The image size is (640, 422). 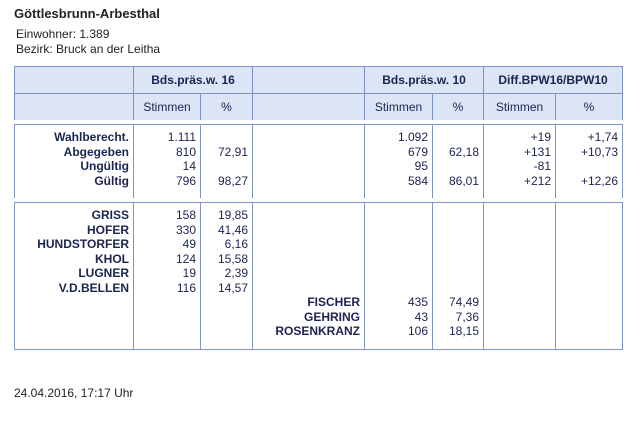 I want to click on table-row: LUGNER 19 2,39, so click(x=319, y=273).